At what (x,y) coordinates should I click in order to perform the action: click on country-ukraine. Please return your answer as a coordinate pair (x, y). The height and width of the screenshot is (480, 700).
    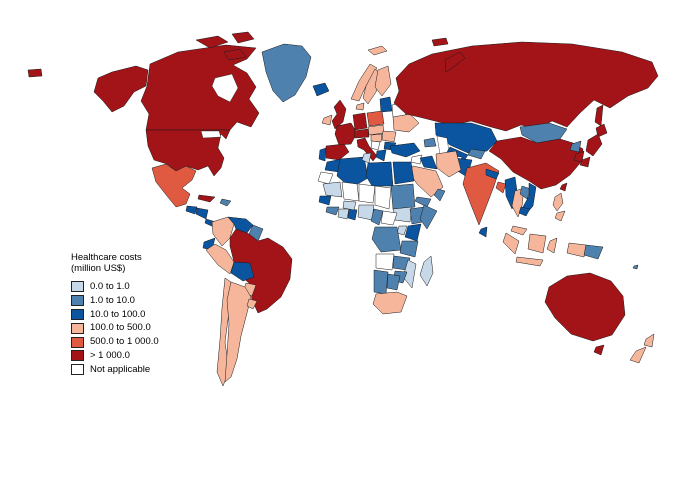
    Looking at the image, I should click on (406, 123).